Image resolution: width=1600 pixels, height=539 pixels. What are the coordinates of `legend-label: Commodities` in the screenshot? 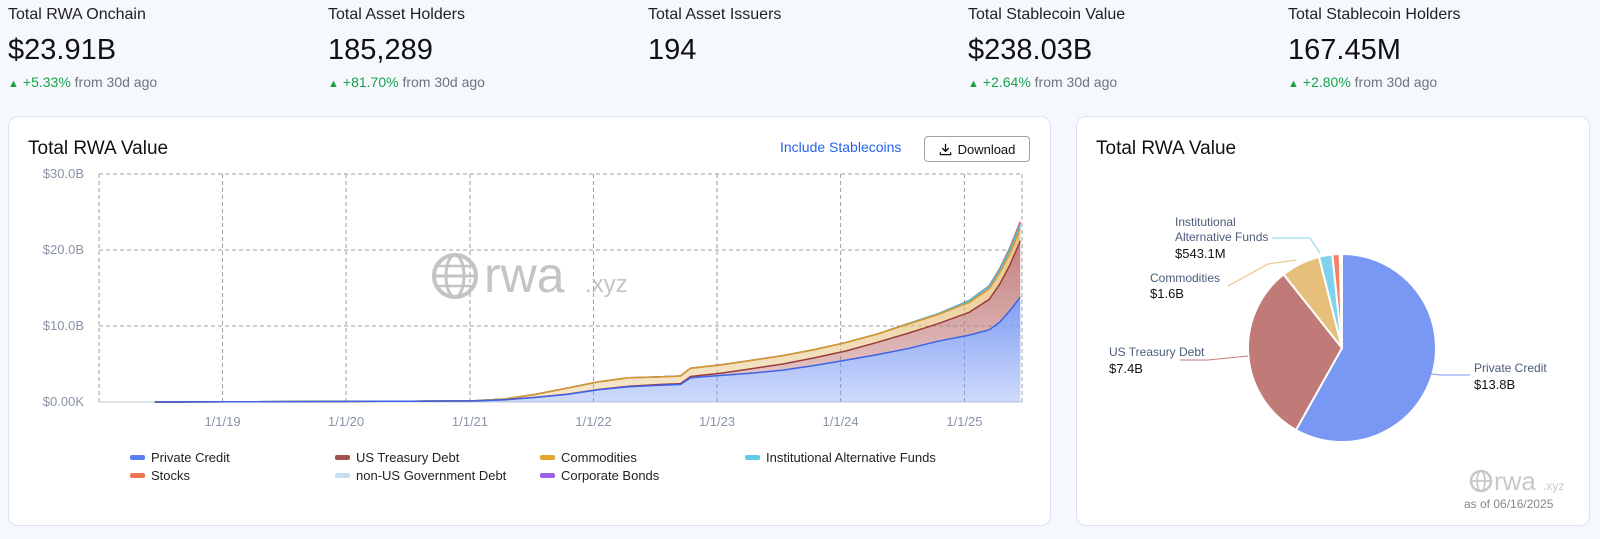 It's located at (599, 457).